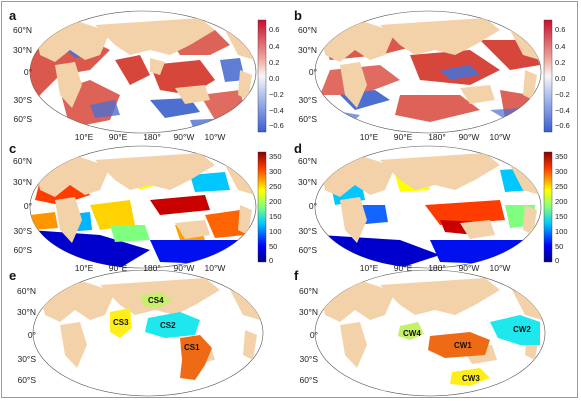  I want to click on colorbar-tick: −0.2, so click(562, 94).